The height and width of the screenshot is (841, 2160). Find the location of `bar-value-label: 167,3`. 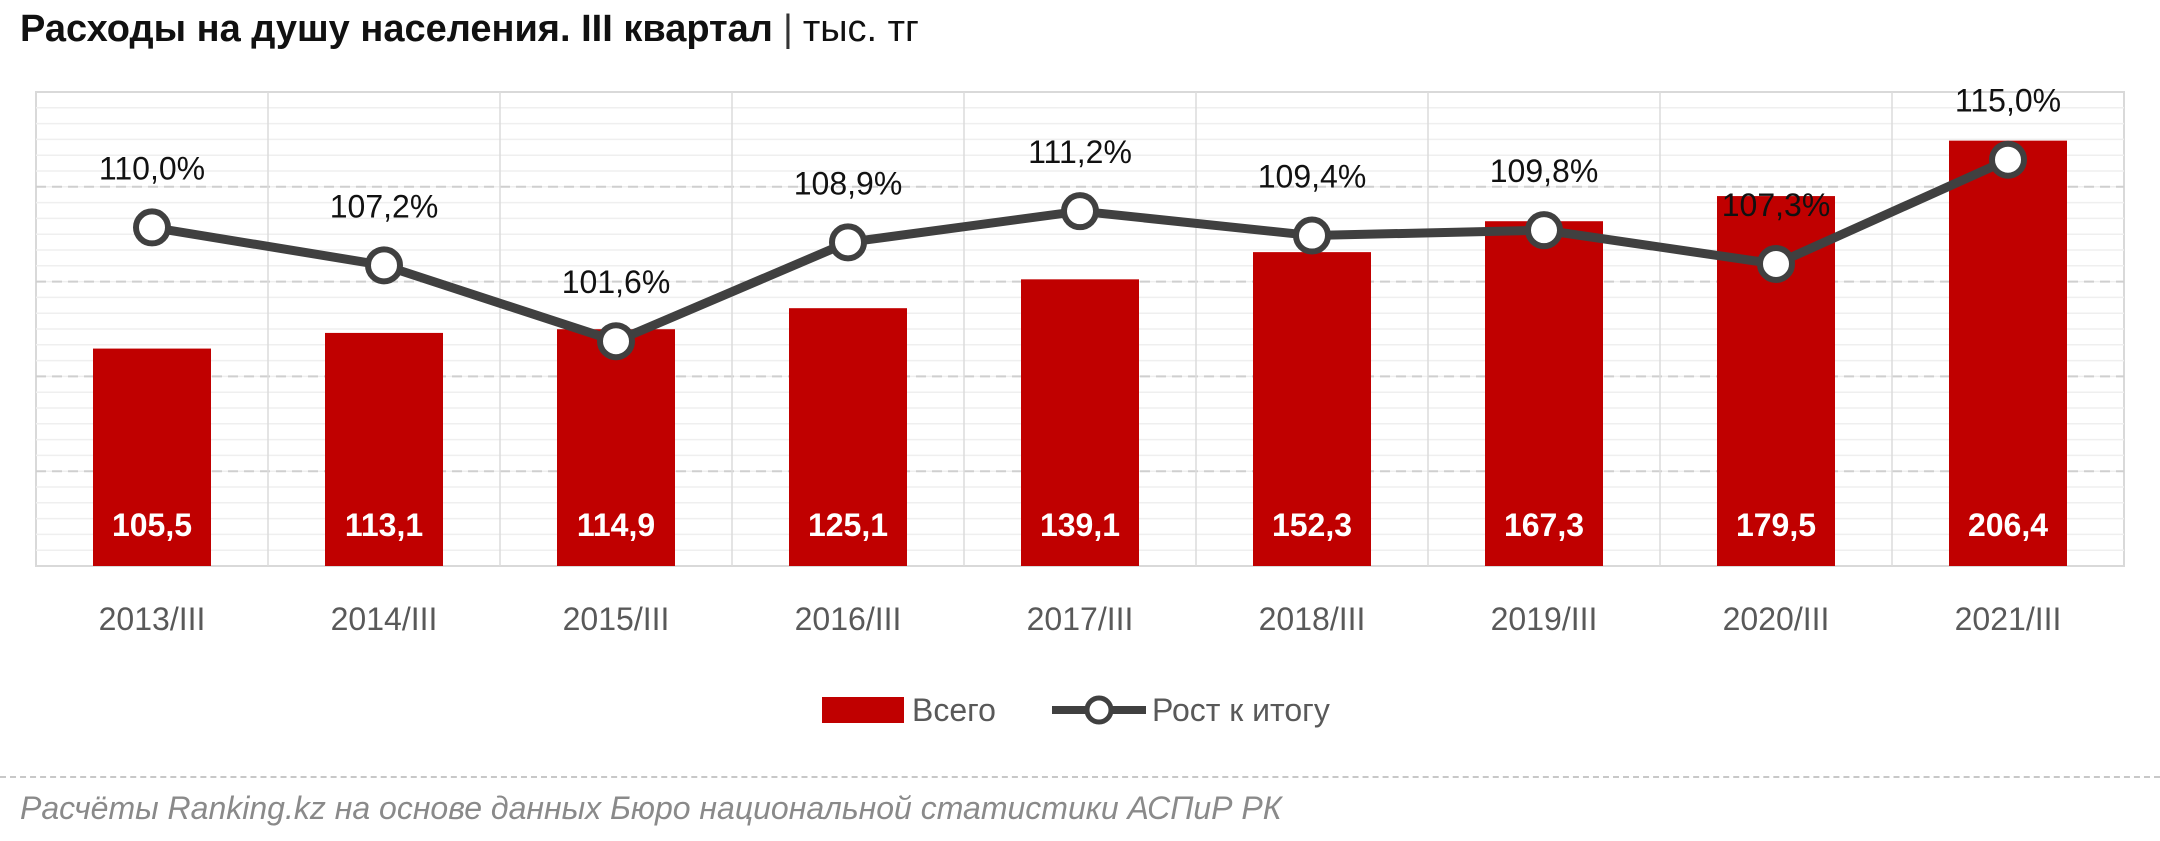

bar-value-label: 167,3 is located at coordinates (1544, 525).